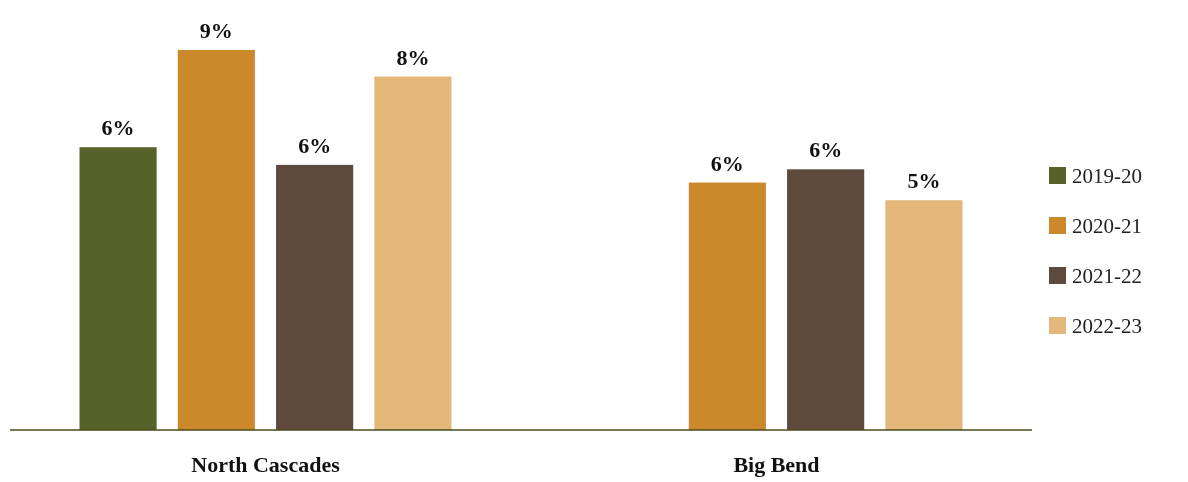 Image resolution: width=1188 pixels, height=482 pixels. I want to click on data-label: 9%, so click(216, 30).